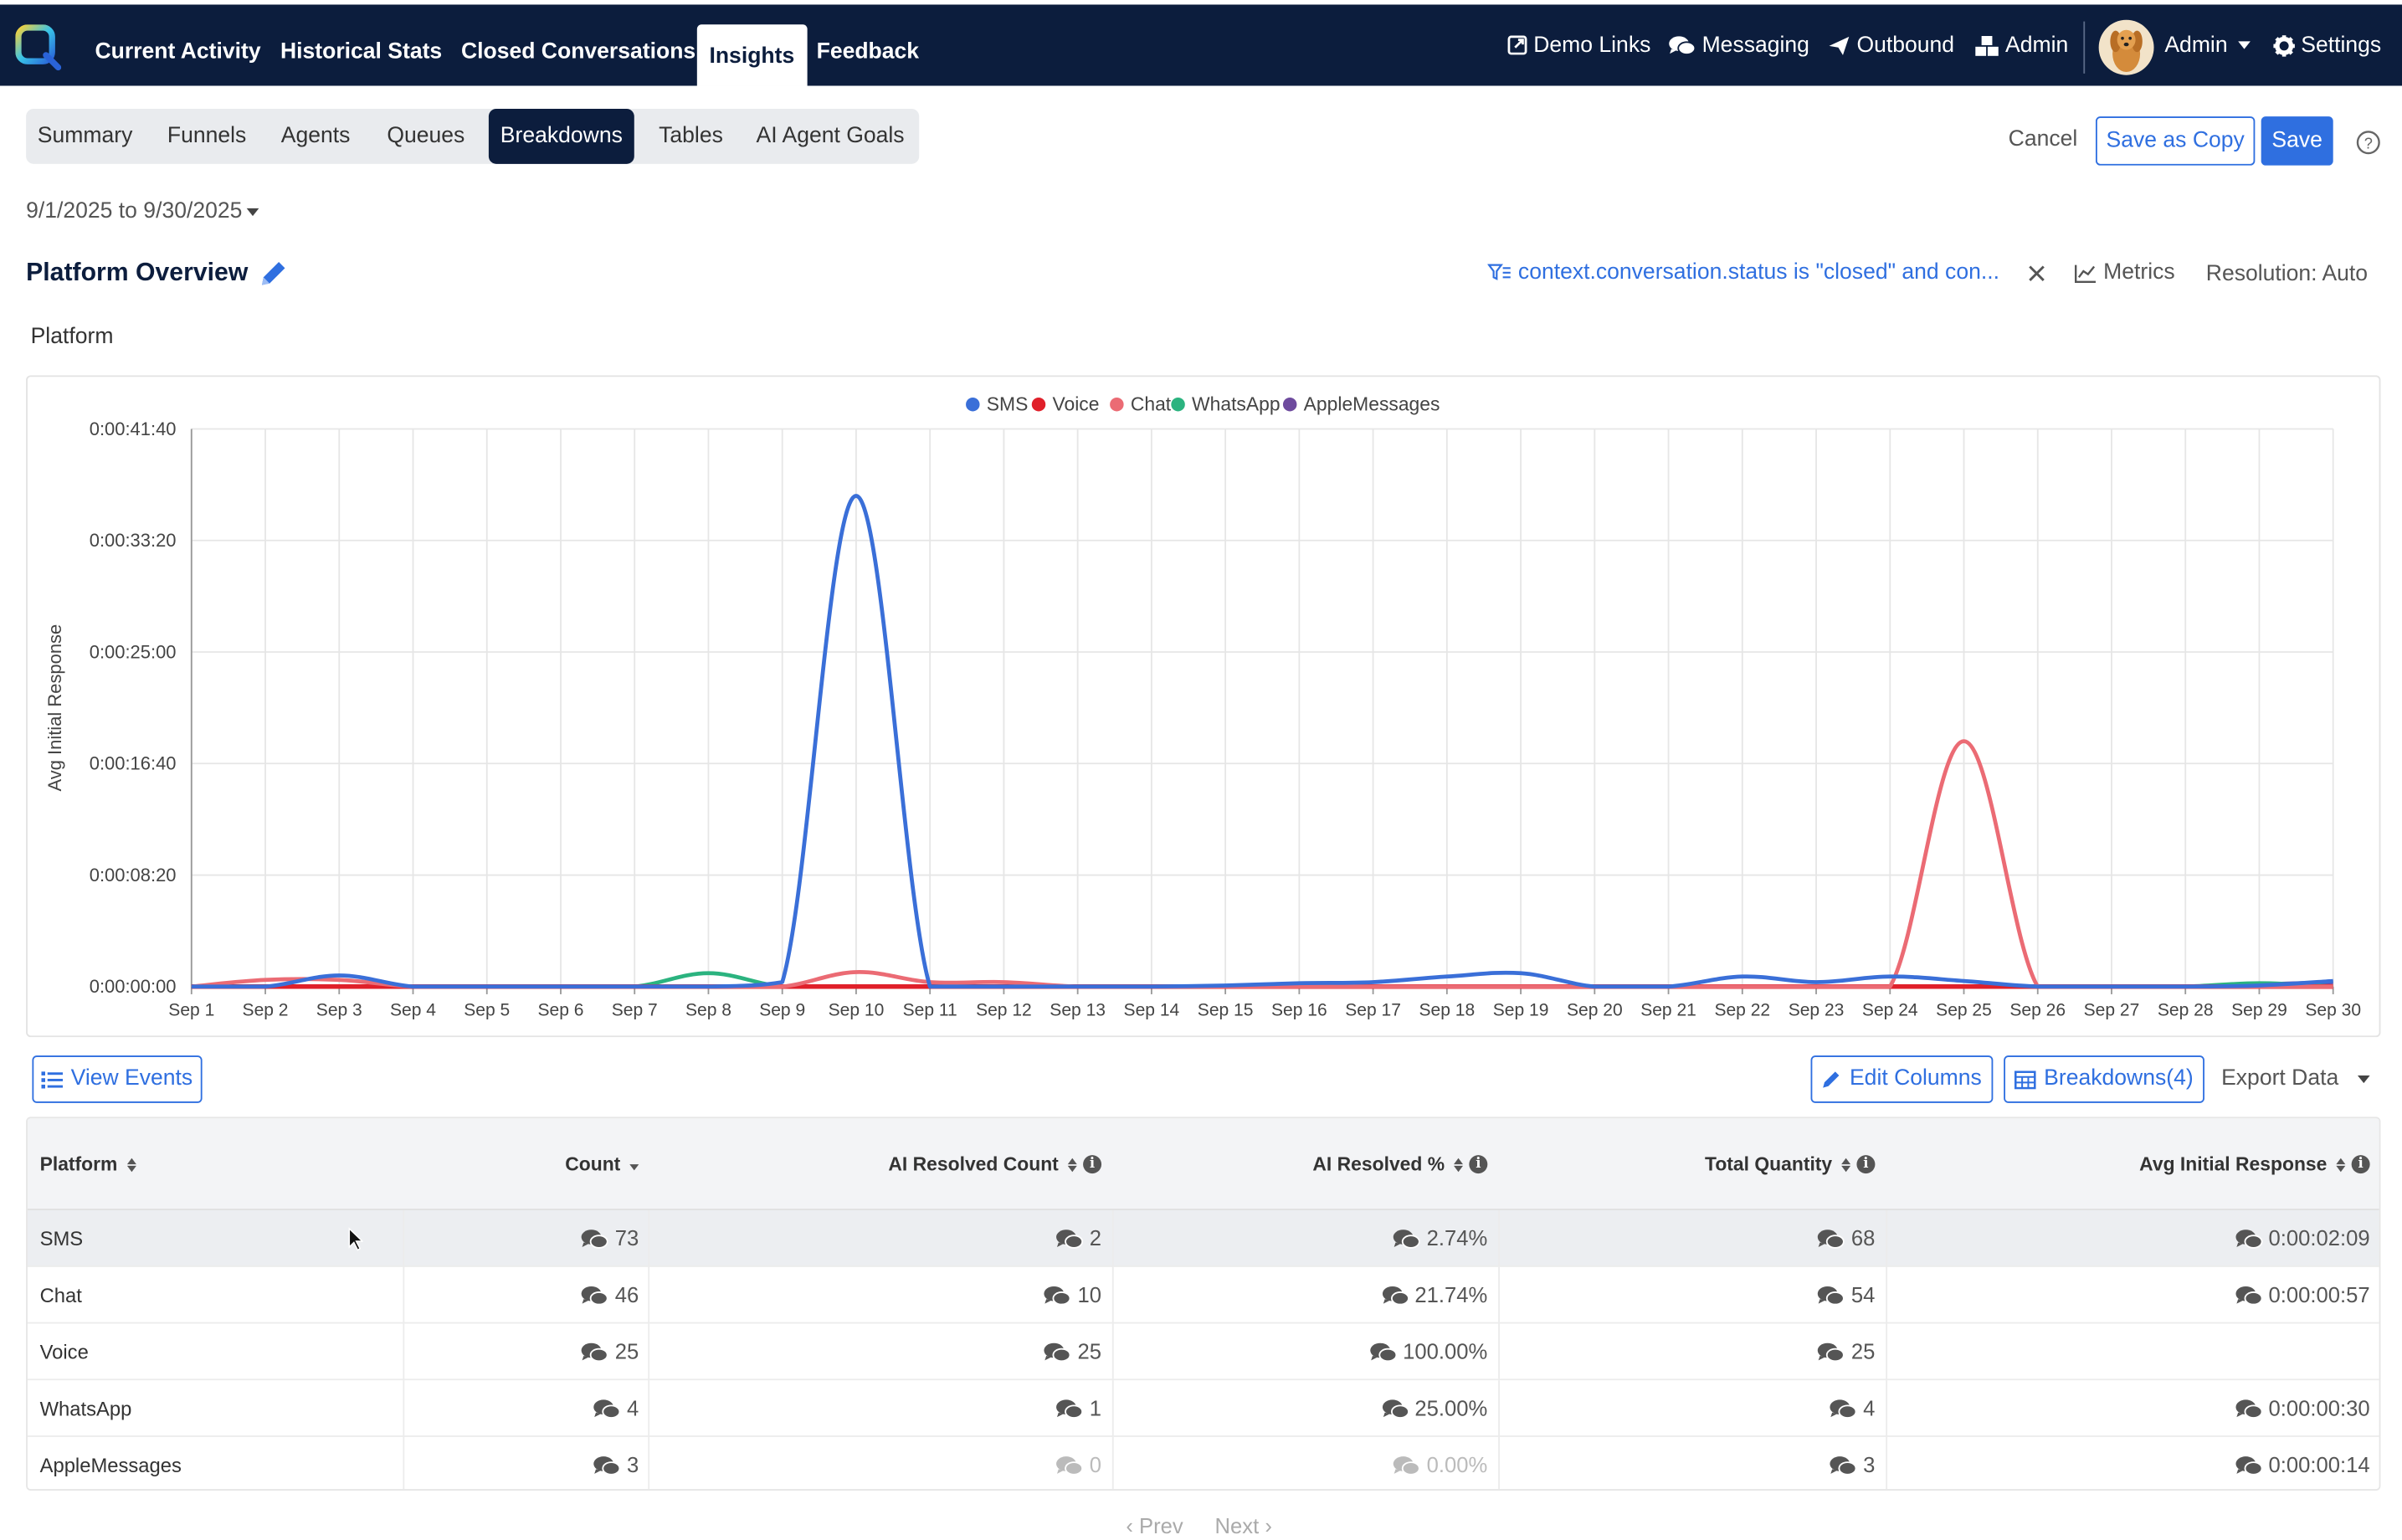 The width and height of the screenshot is (2402, 1540). Describe the element at coordinates (1203, 1295) in the screenshot. I see `table-row: Chat 46 10 21.74% 54 0:00:00:57` at that location.